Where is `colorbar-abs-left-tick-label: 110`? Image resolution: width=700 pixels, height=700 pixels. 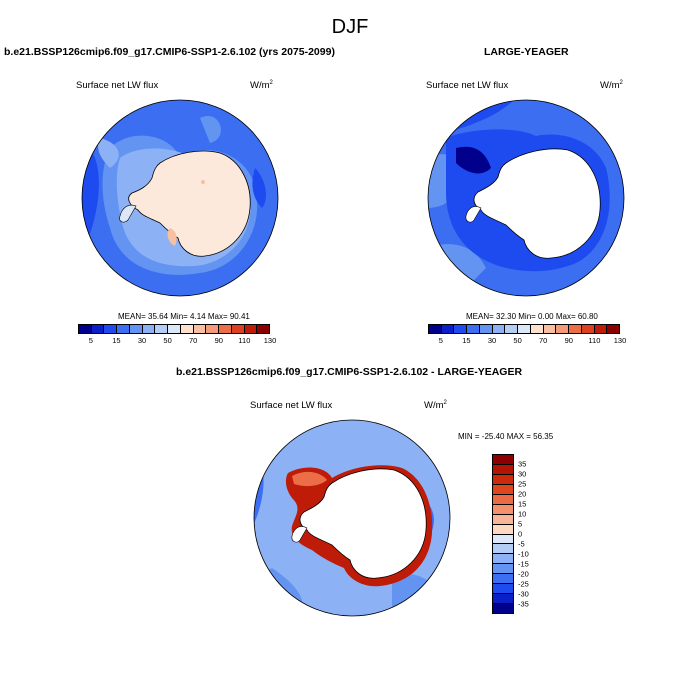
colorbar-abs-left-tick-label: 110 is located at coordinates (244, 340).